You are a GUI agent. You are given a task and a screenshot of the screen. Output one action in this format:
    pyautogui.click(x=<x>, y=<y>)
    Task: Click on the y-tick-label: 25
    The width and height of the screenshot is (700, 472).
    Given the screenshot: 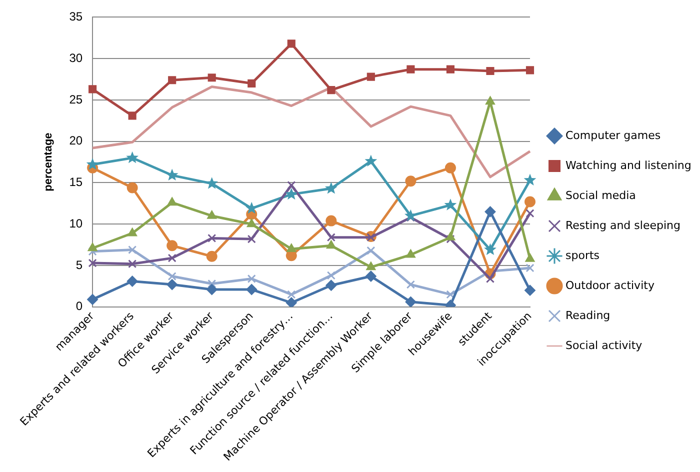 What is the action you would take?
    pyautogui.click(x=76, y=99)
    